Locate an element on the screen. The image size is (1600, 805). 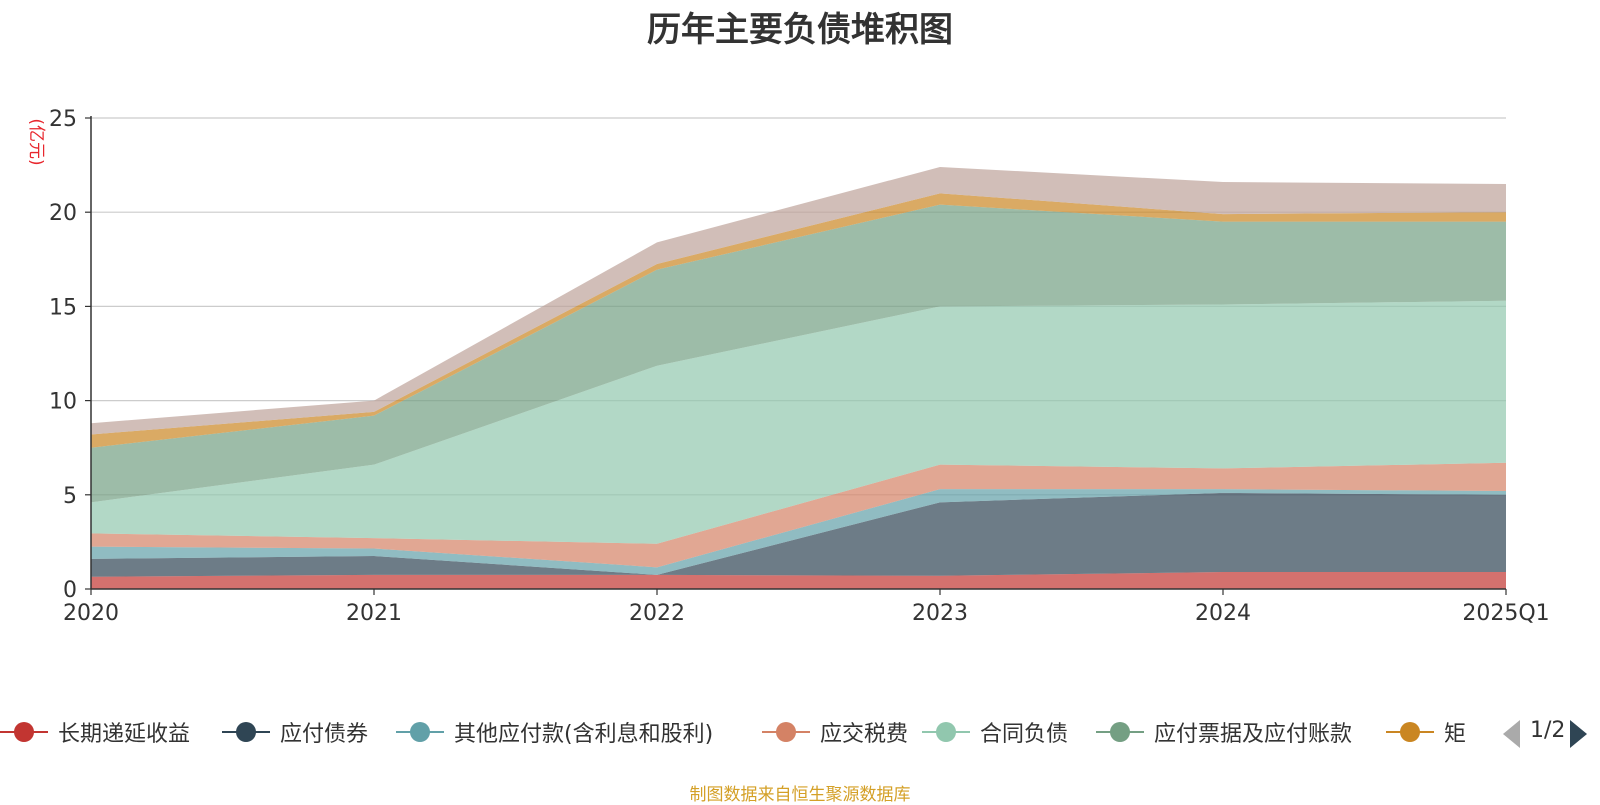
y-tick-label: 5 is located at coordinates (70, 496).